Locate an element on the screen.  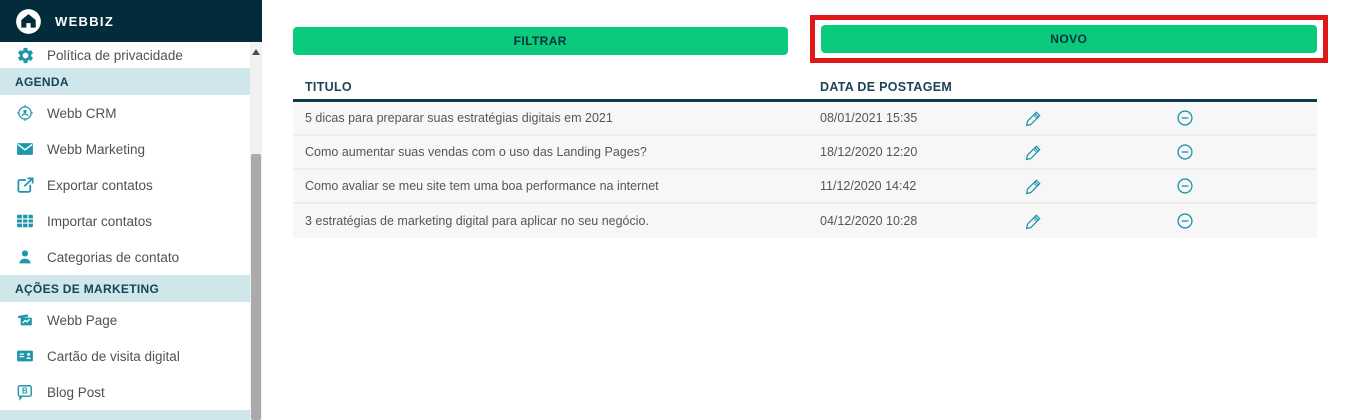
svg-text: B is located at coordinates (25, 391).